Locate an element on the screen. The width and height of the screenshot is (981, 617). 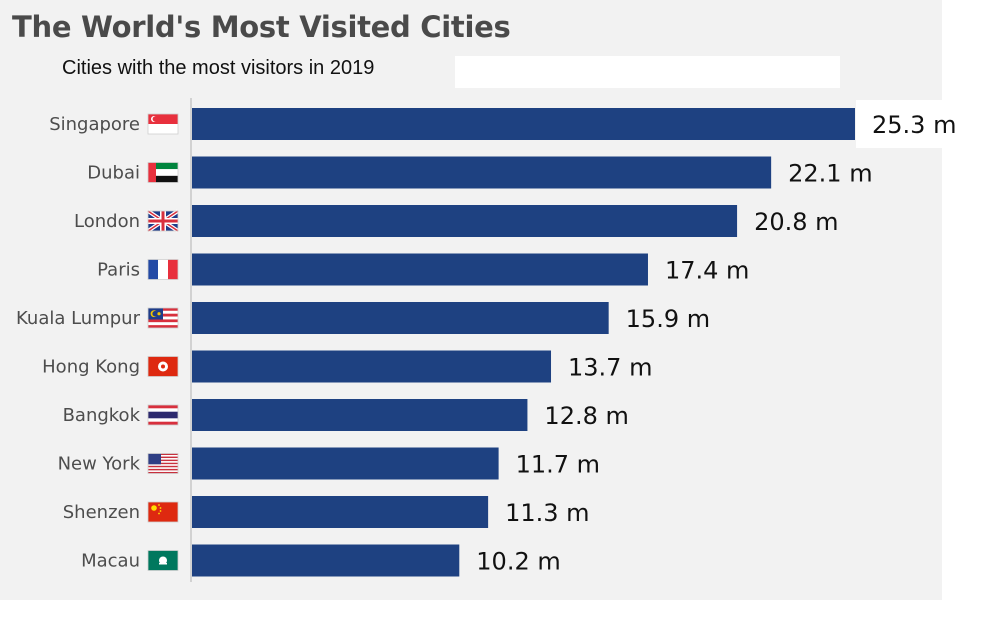
value-label: 15.9 m is located at coordinates (668, 319).